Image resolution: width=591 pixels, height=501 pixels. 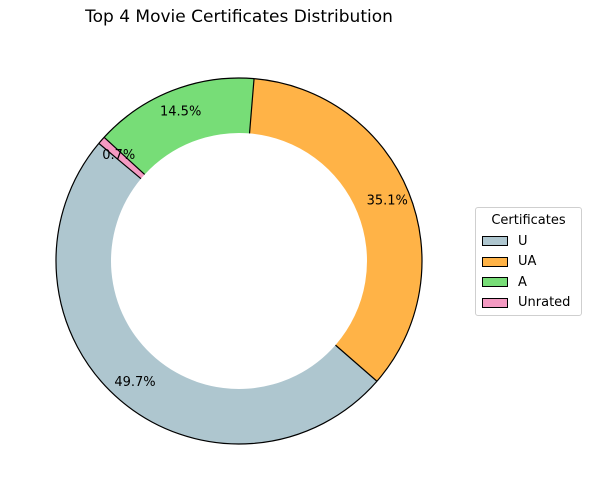 I want to click on legend-label-ua: UA, so click(x=527, y=261).